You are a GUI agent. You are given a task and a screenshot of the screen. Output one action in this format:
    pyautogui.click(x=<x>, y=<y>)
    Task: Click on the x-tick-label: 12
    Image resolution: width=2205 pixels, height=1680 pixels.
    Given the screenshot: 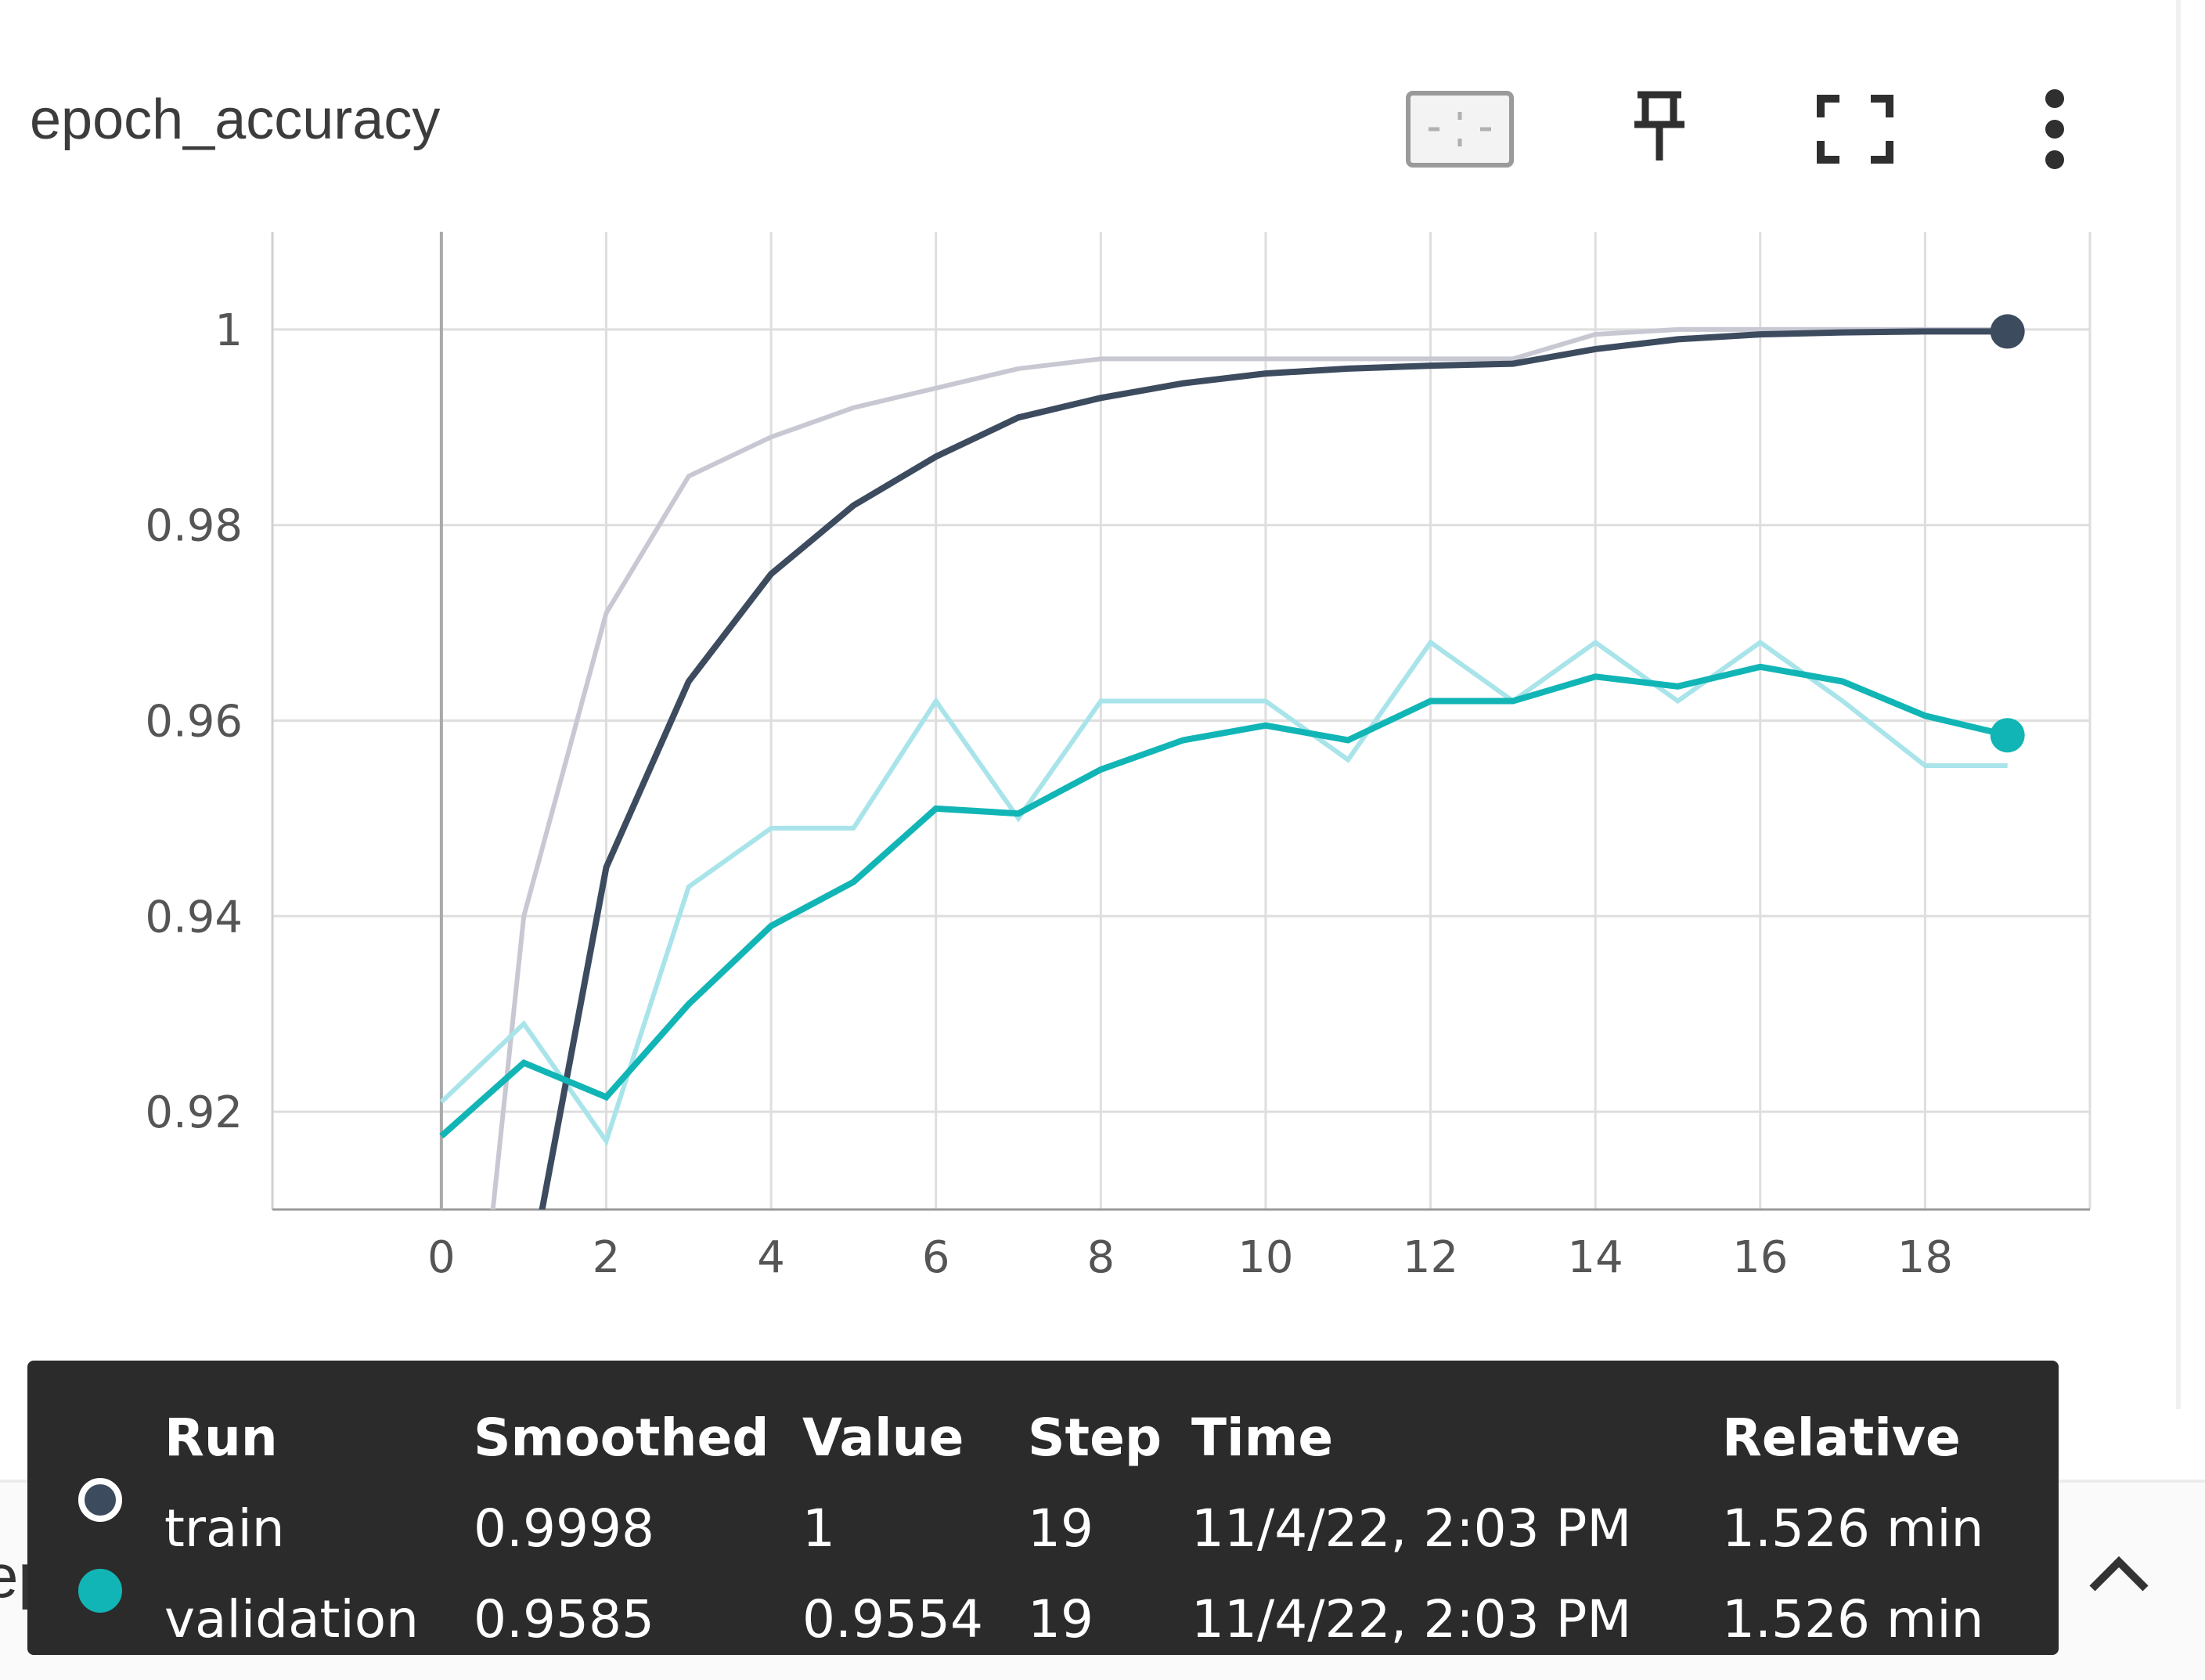 What is the action you would take?
    pyautogui.click(x=1430, y=1257)
    